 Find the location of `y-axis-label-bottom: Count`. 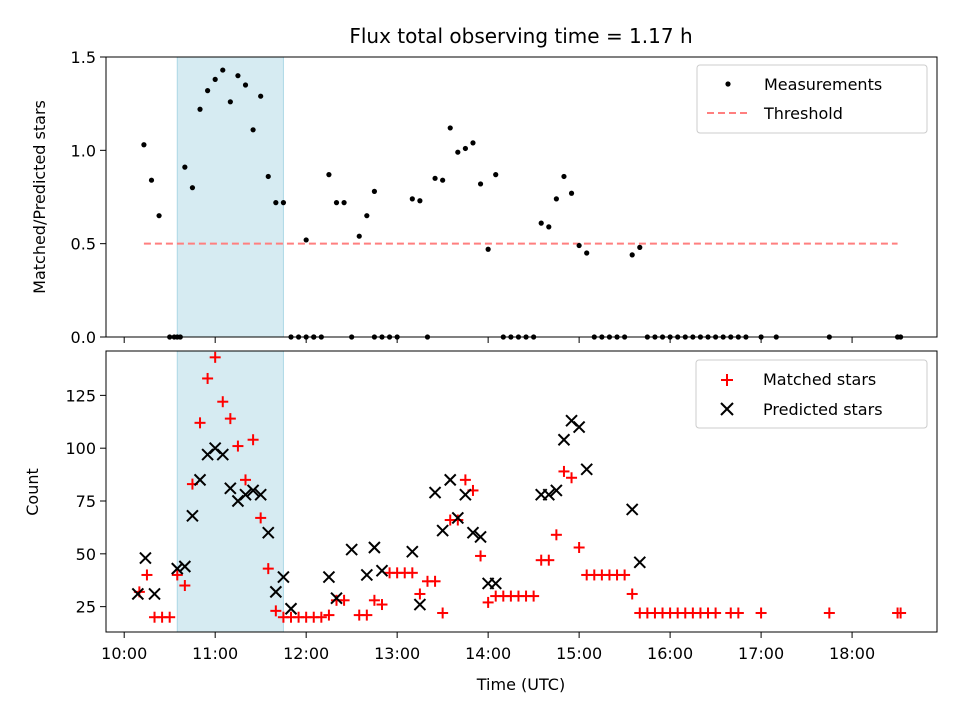

y-axis-label-bottom: Count is located at coordinates (32, 492).